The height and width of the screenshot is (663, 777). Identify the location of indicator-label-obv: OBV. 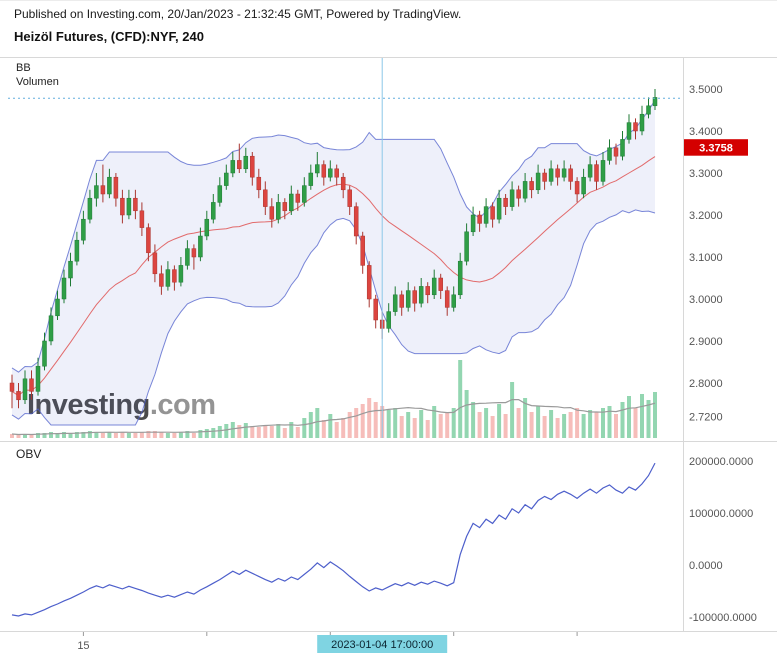
(29, 454).